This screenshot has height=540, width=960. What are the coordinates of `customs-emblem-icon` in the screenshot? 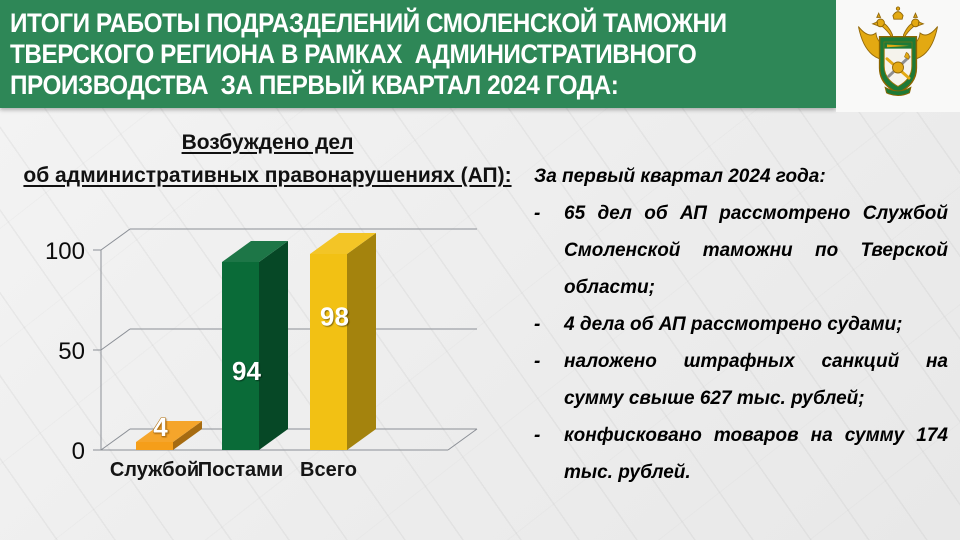 It's located at (898, 51).